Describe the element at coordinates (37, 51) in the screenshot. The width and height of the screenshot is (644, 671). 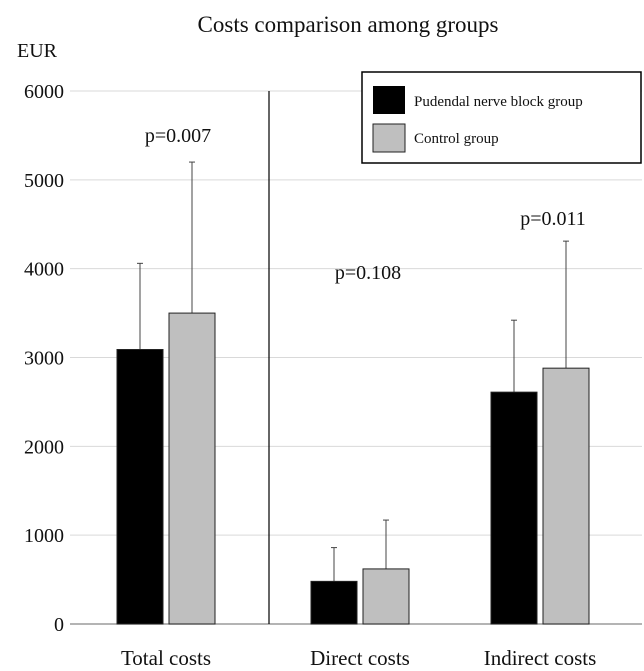
I see `y-axis-label: EUR` at that location.